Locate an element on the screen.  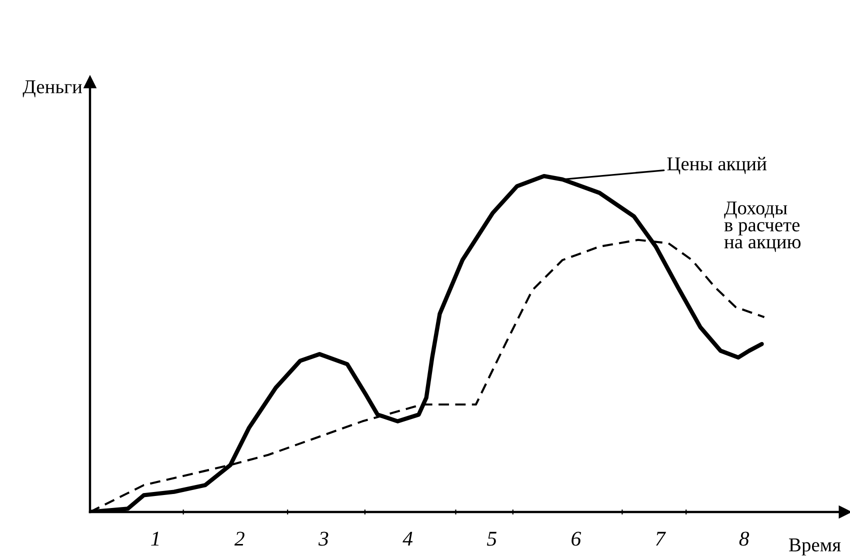
x-tick-label: 6 is located at coordinates (577, 539).